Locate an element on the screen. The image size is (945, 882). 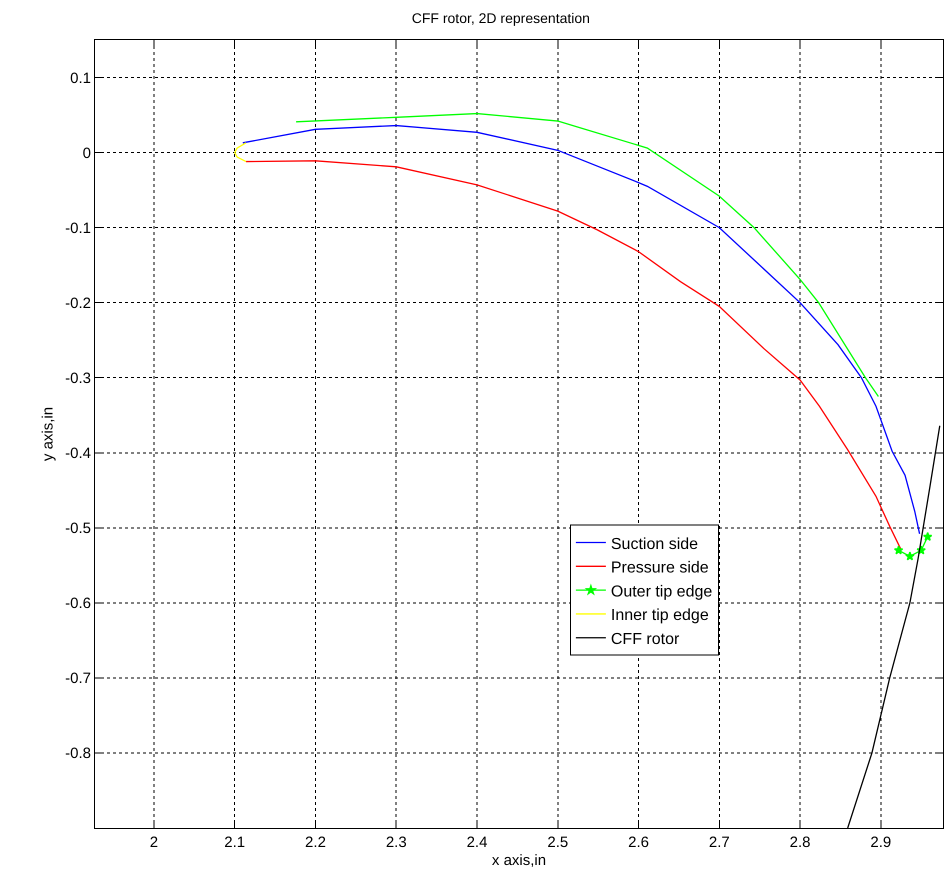
line-series is located at coordinates (240, 152).